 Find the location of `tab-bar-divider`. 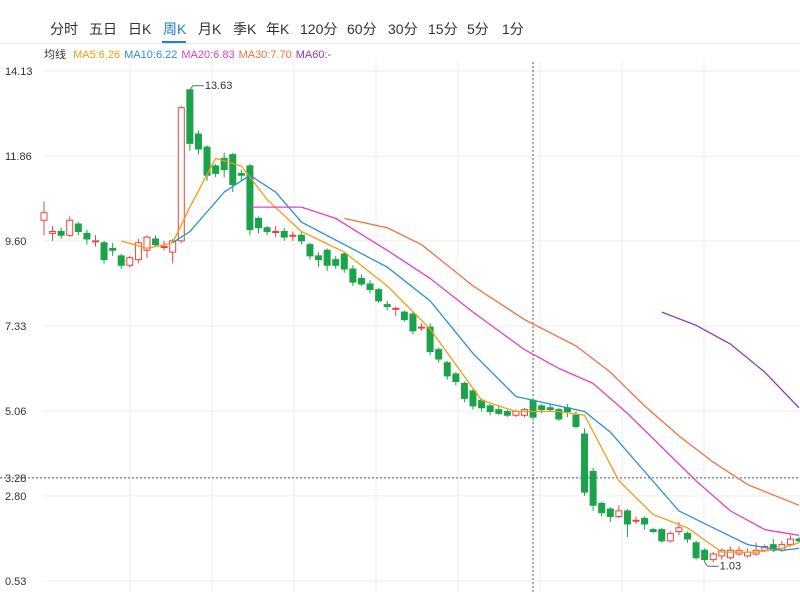

tab-bar-divider is located at coordinates (400, 43).